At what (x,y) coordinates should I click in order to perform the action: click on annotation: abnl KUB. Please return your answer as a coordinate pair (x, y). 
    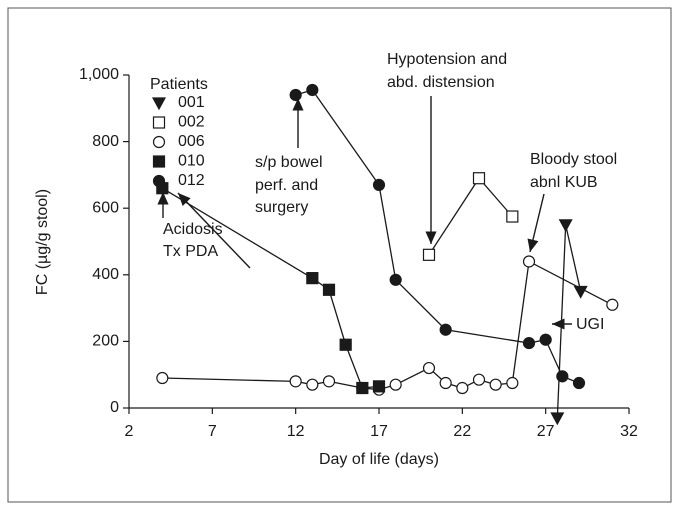
    Looking at the image, I should click on (564, 182).